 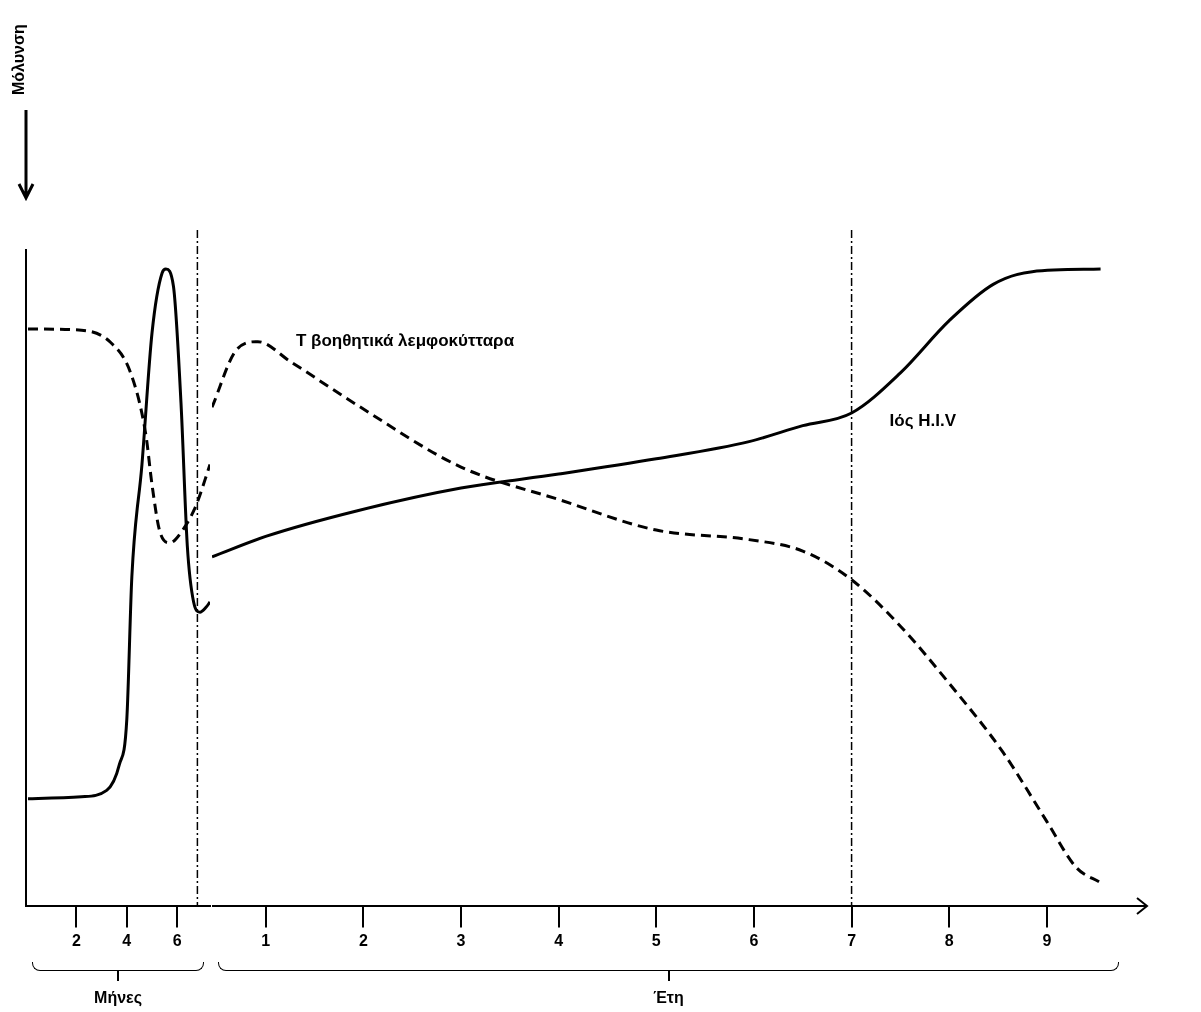 What do you see at coordinates (668, 997) in the screenshot?
I see `x-axis-title: Έτη` at bounding box center [668, 997].